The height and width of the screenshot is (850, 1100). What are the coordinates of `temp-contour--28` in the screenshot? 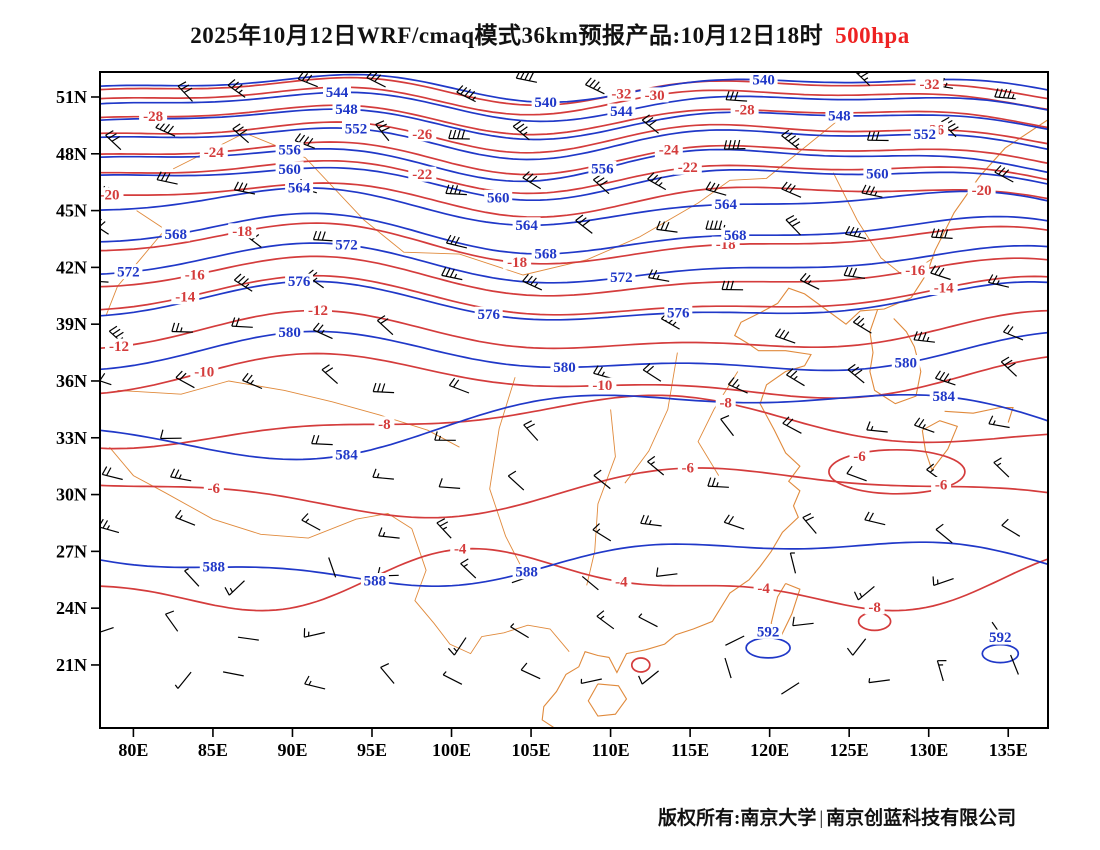 It's located at (574, 120).